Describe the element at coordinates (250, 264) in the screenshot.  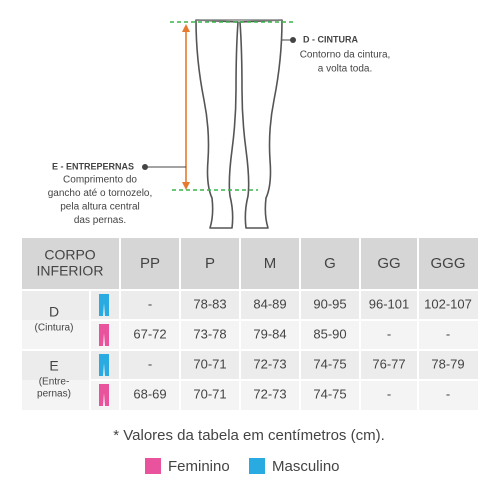
I see `header-bg` at that location.